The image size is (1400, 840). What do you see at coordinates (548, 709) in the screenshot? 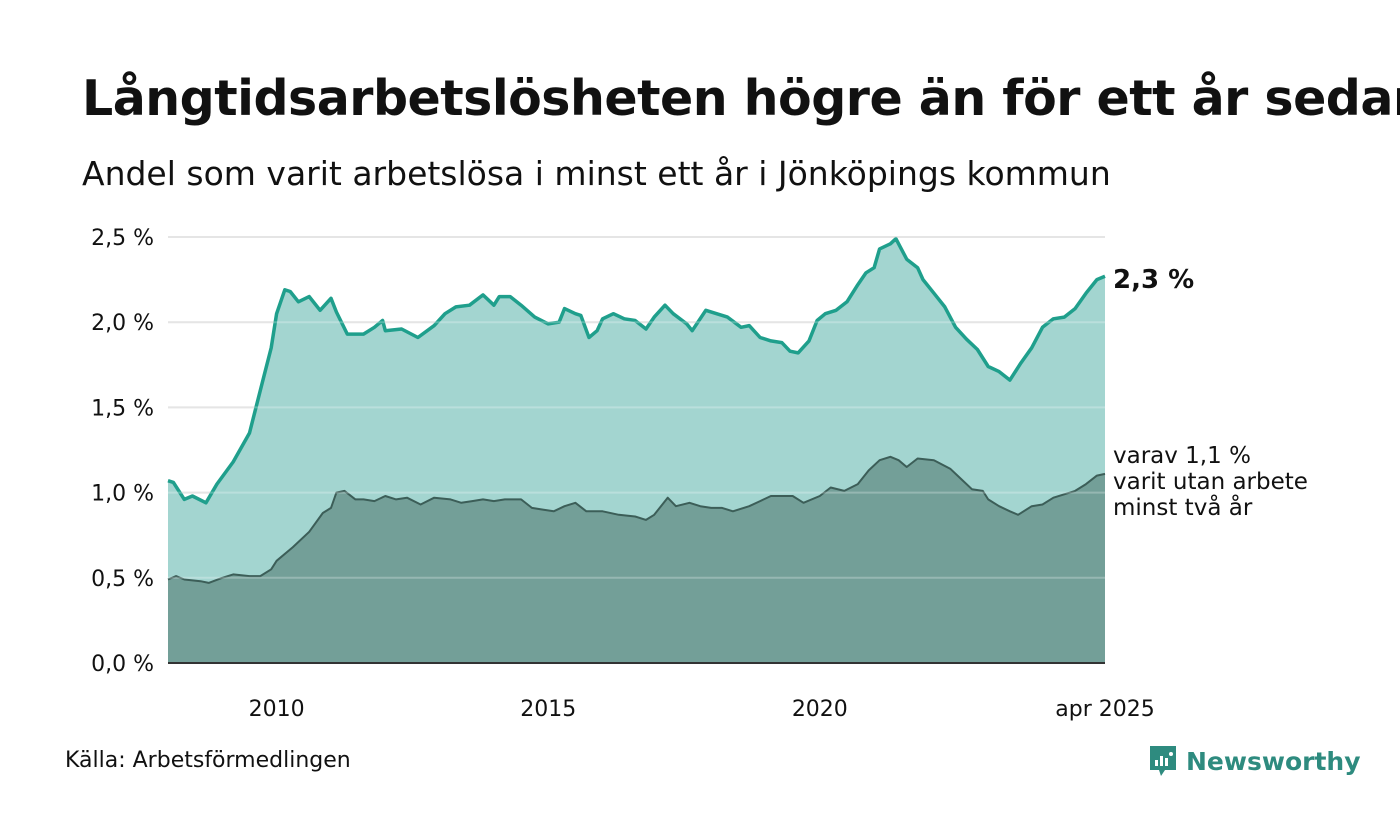
I see `x-tick-label: 2015` at bounding box center [548, 709].